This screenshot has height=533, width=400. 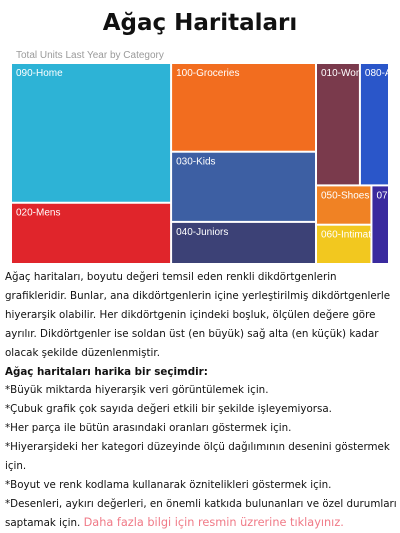 What do you see at coordinates (200, 23) in the screenshot?
I see `page-title: Ağaç Haritaları` at bounding box center [200, 23].